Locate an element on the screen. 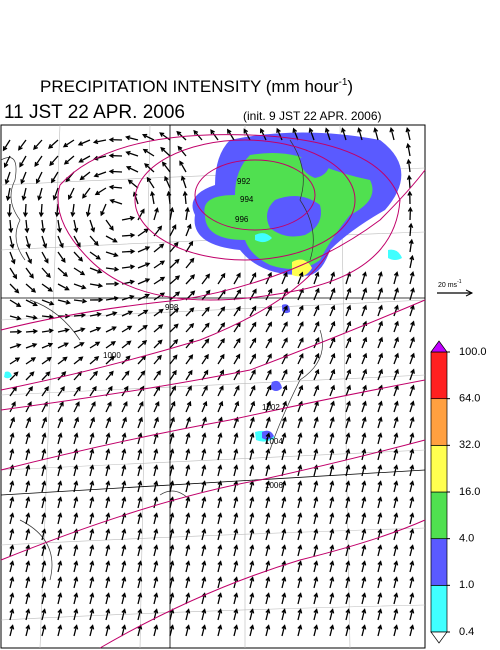 This screenshot has width=500, height=650. valid-time: 11 JST 22 APR. 2006 is located at coordinates (94, 112).